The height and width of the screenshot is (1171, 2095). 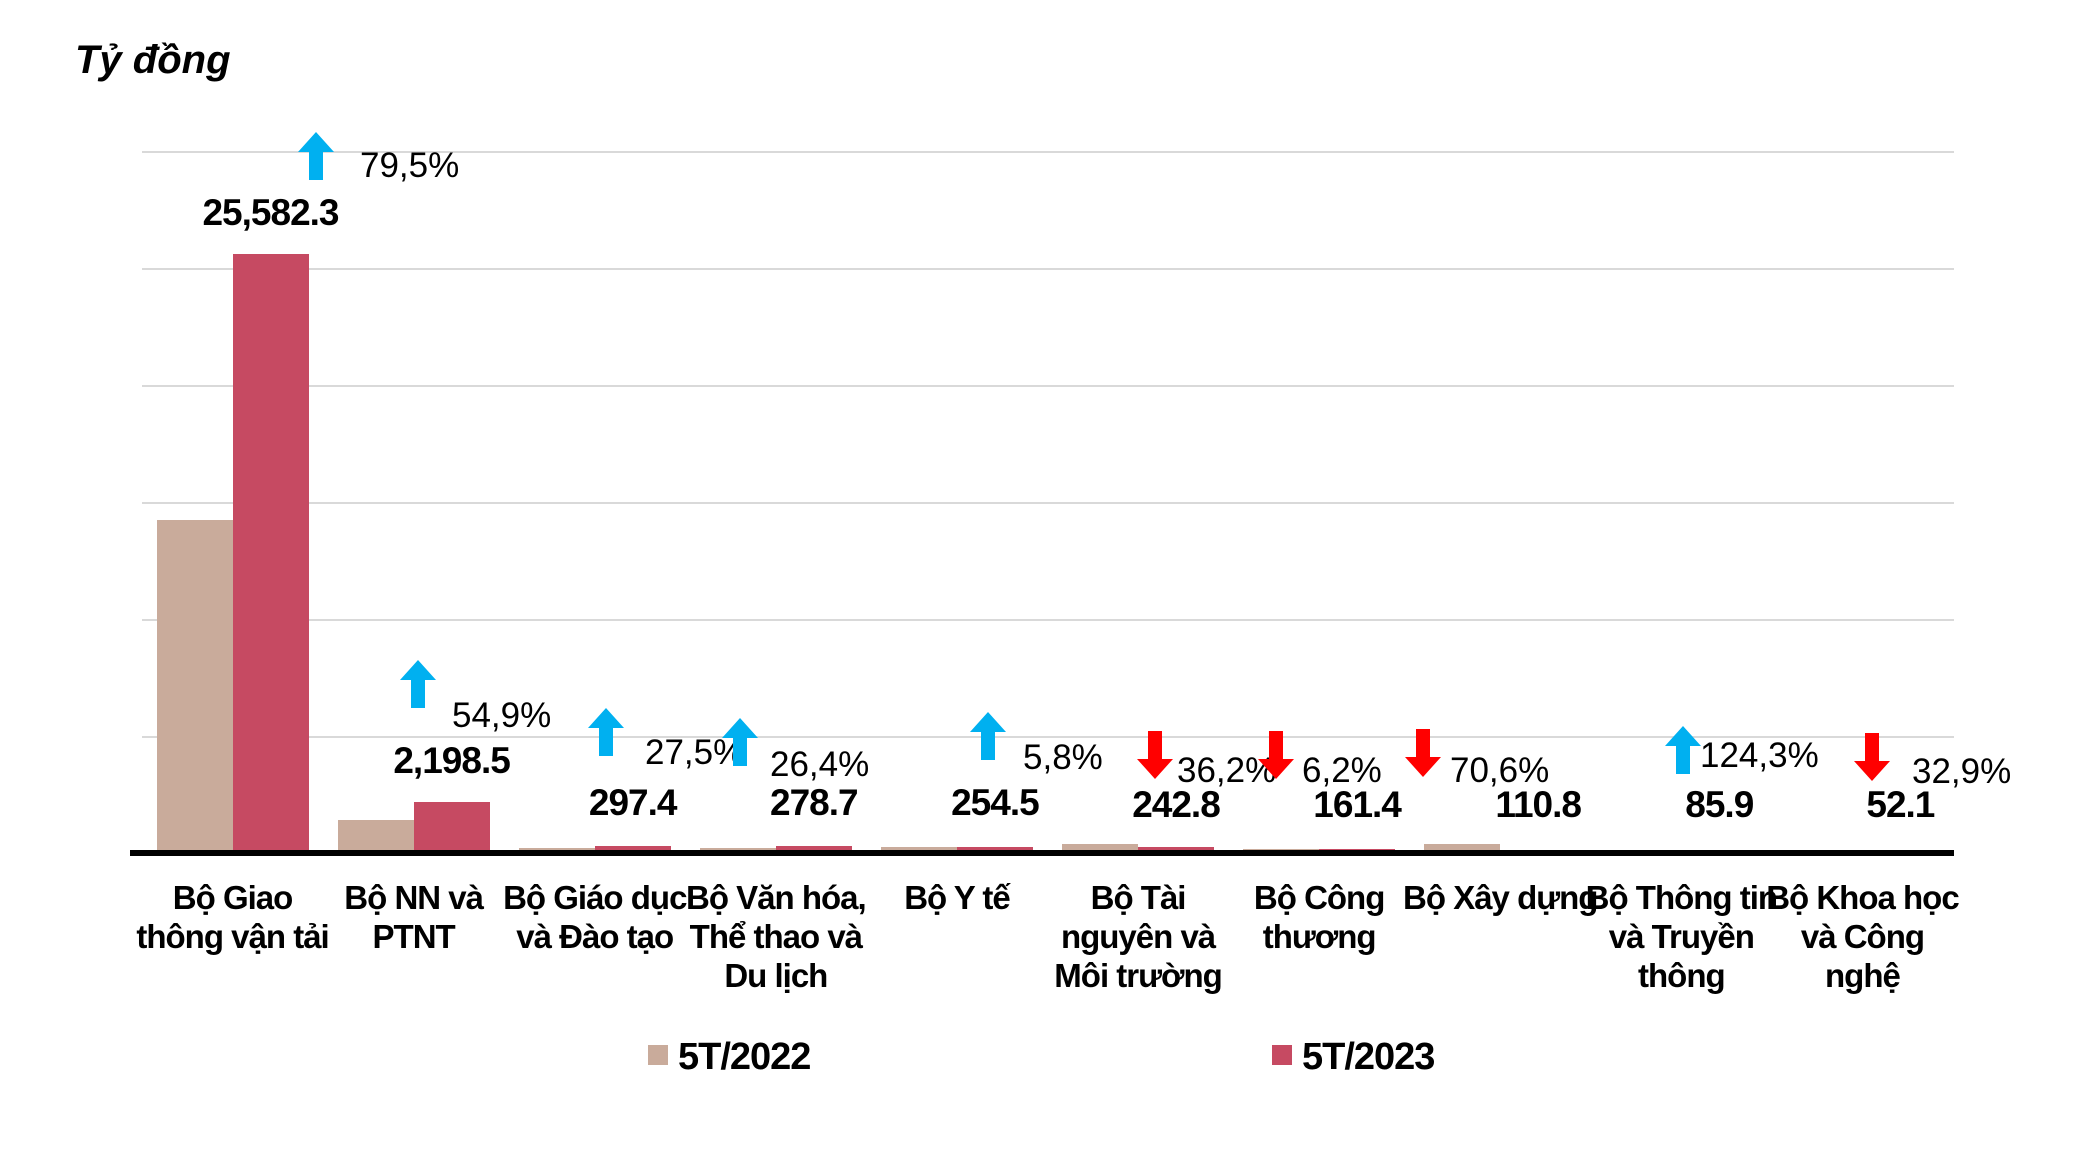 What do you see at coordinates (1759, 755) in the screenshot?
I see `pct-change-label: 124,3%` at bounding box center [1759, 755].